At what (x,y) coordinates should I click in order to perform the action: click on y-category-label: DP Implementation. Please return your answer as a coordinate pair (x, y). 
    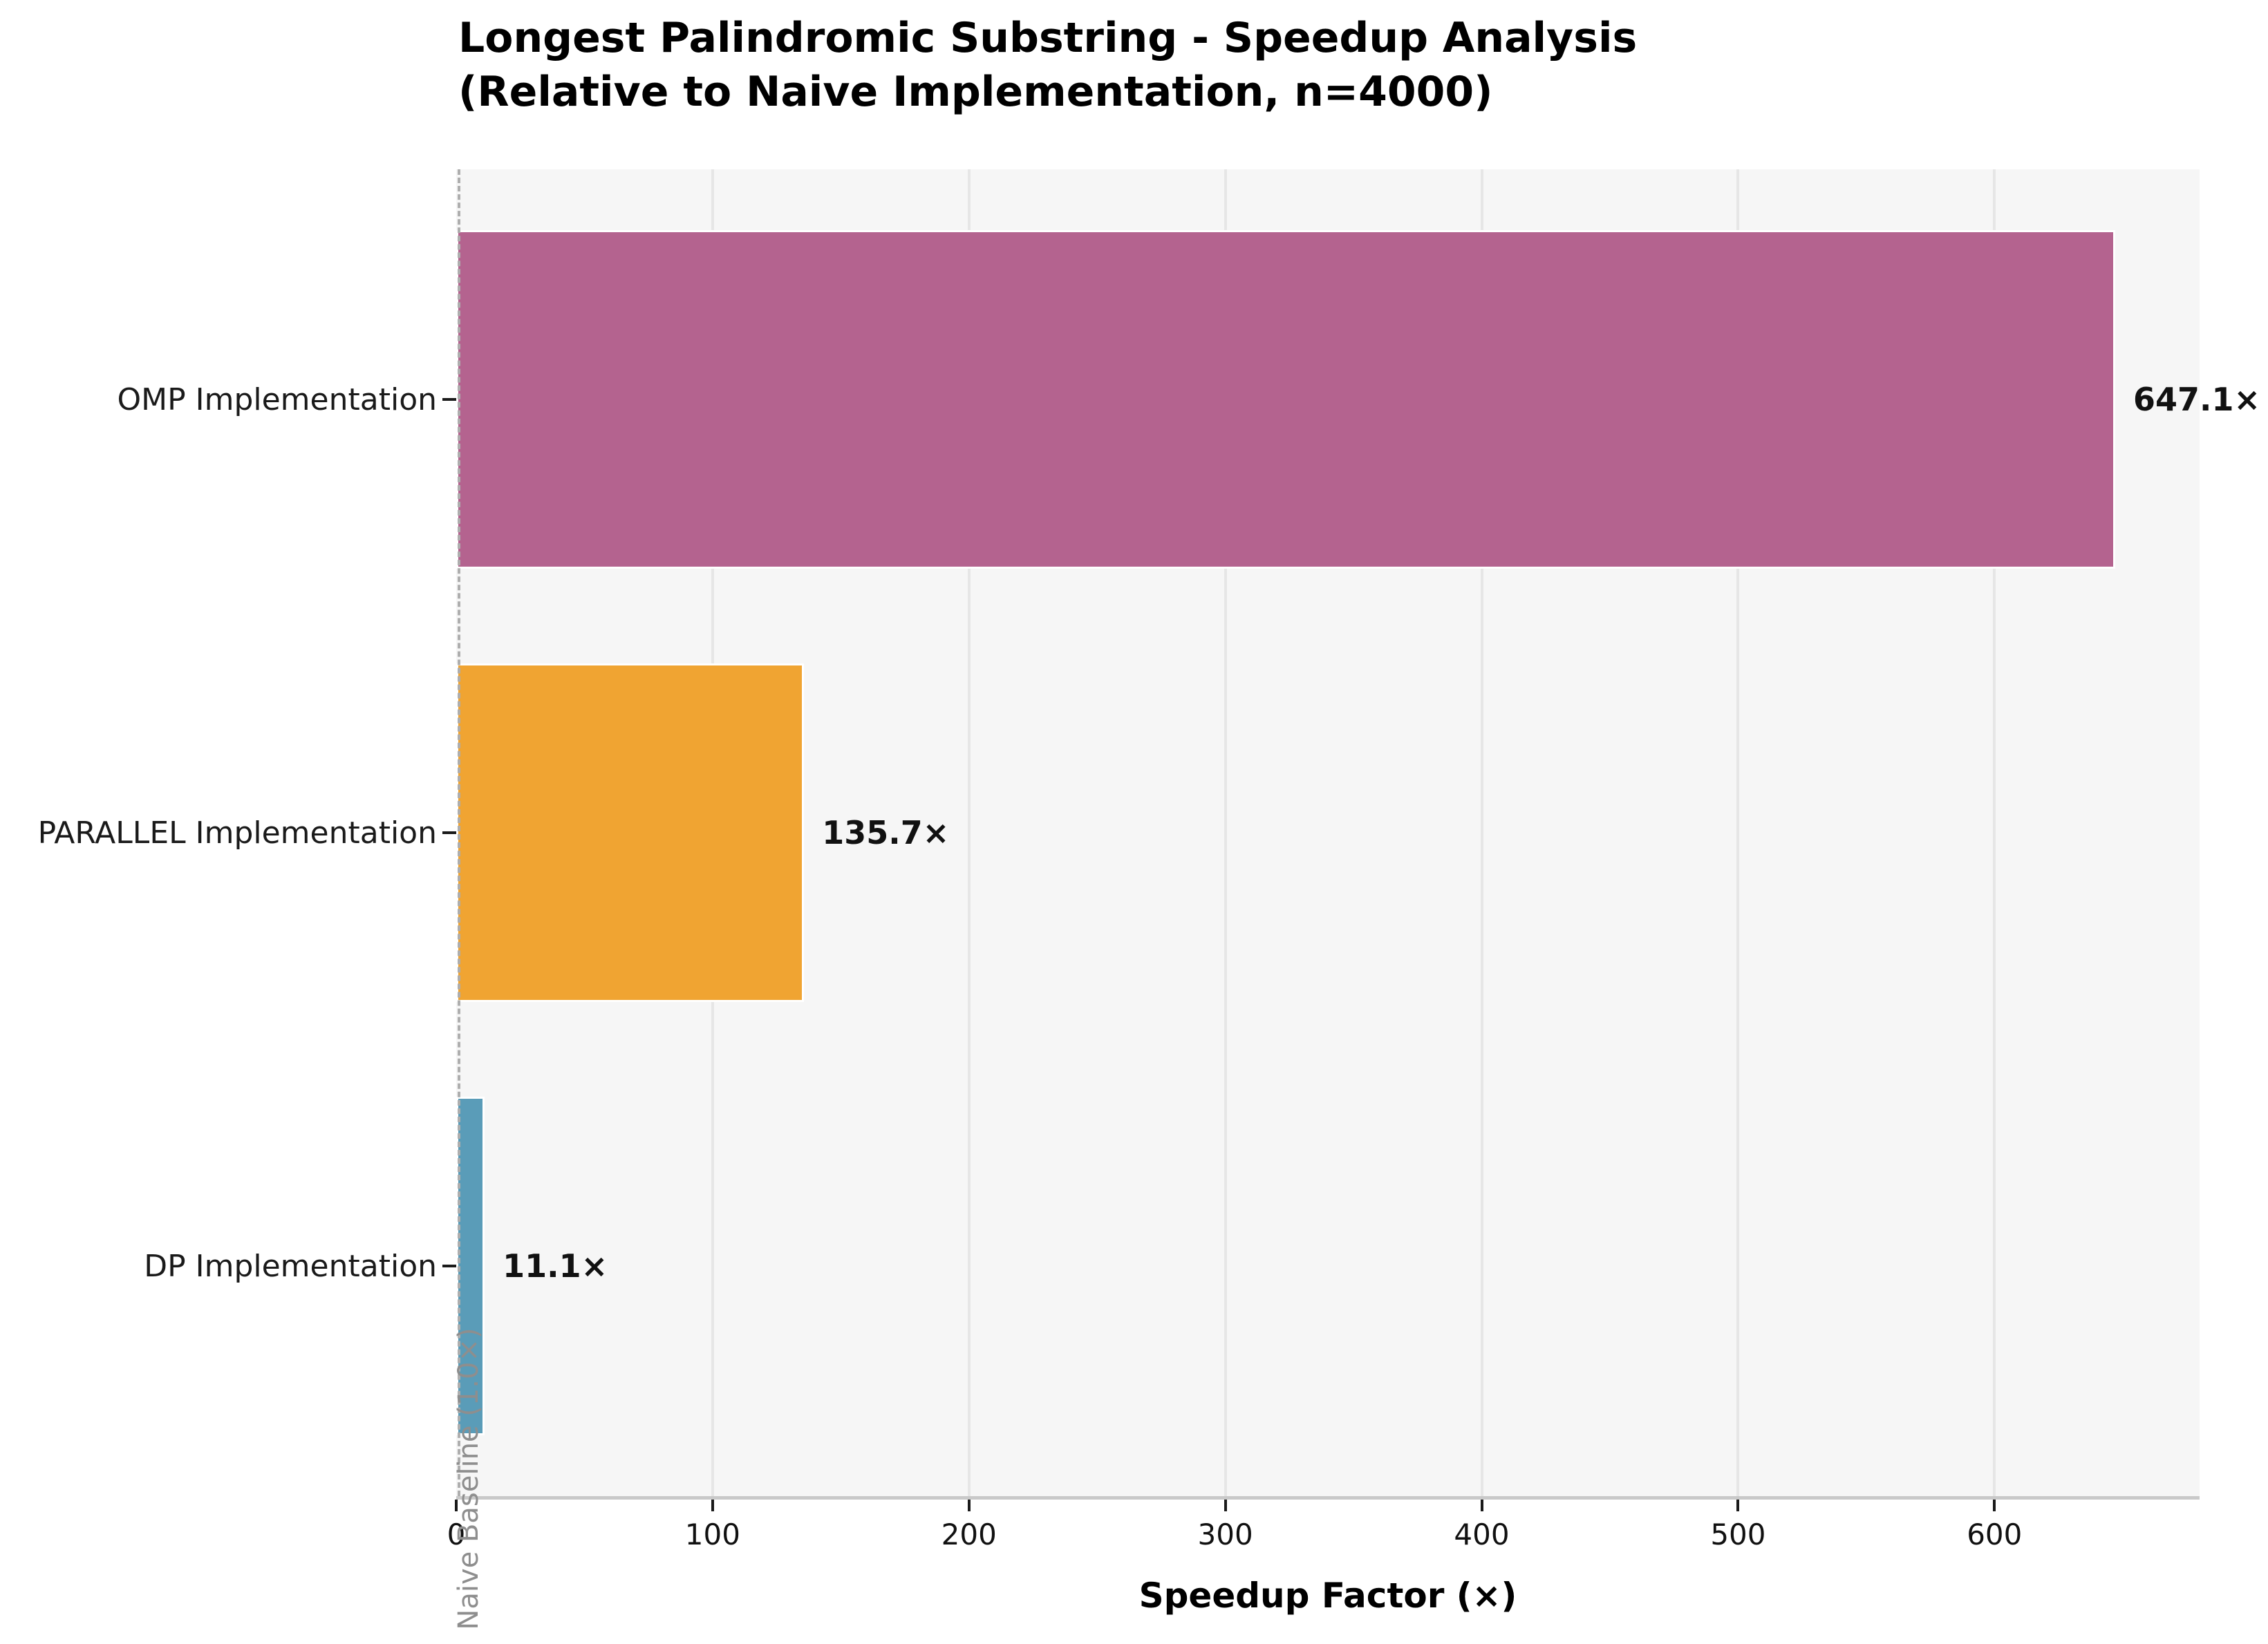
    Looking at the image, I should click on (290, 1266).